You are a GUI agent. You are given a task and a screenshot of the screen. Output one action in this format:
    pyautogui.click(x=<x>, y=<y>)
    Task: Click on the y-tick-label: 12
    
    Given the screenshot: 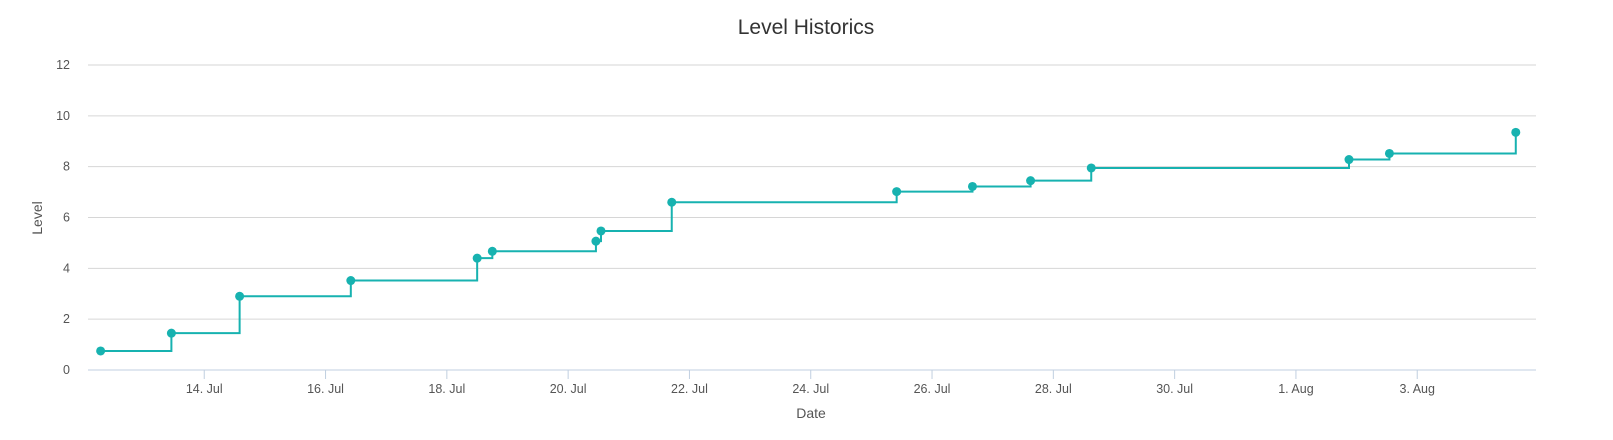 What is the action you would take?
    pyautogui.click(x=63, y=65)
    